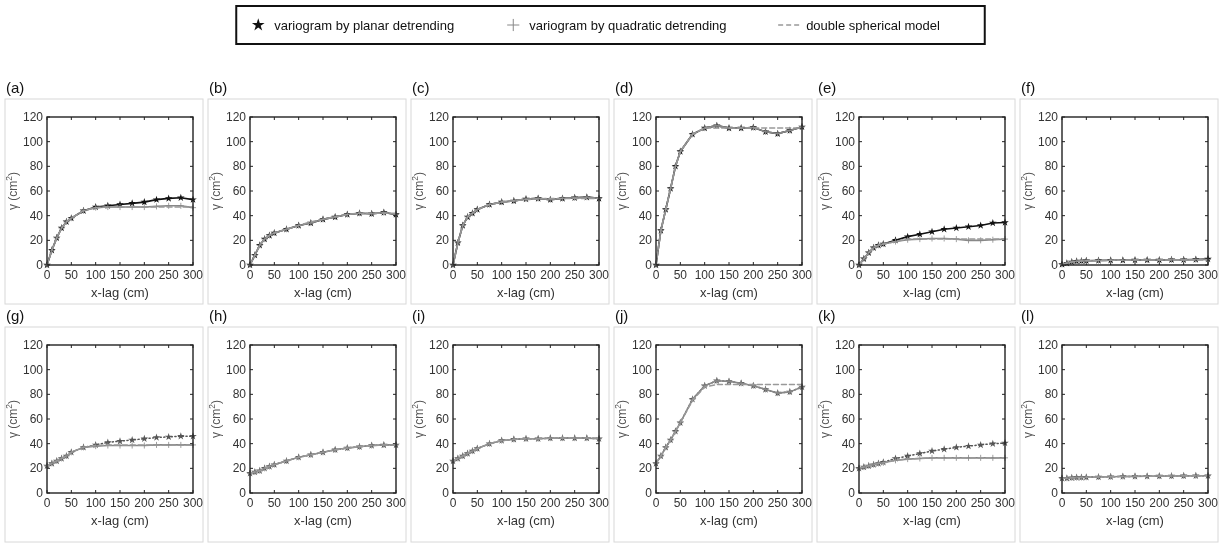 The image size is (1221, 547). Describe the element at coordinates (419, 315) in the screenshot. I see `chart-title: (i)` at that location.